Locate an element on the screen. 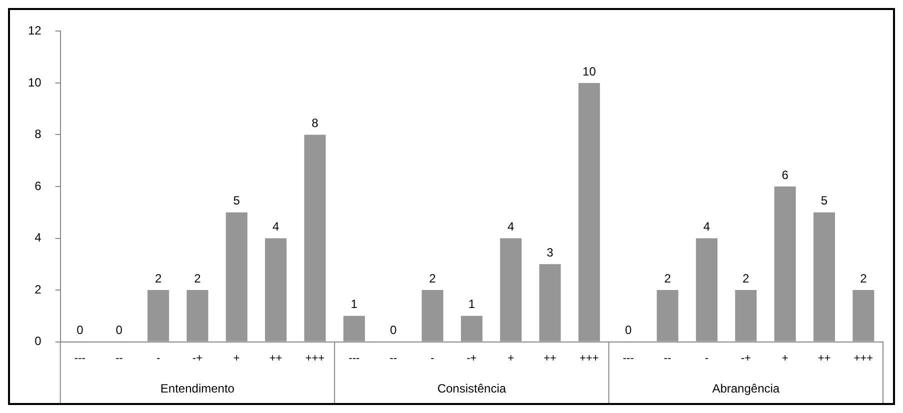 The image size is (903, 413). y-tick-label: 8 is located at coordinates (38, 134).